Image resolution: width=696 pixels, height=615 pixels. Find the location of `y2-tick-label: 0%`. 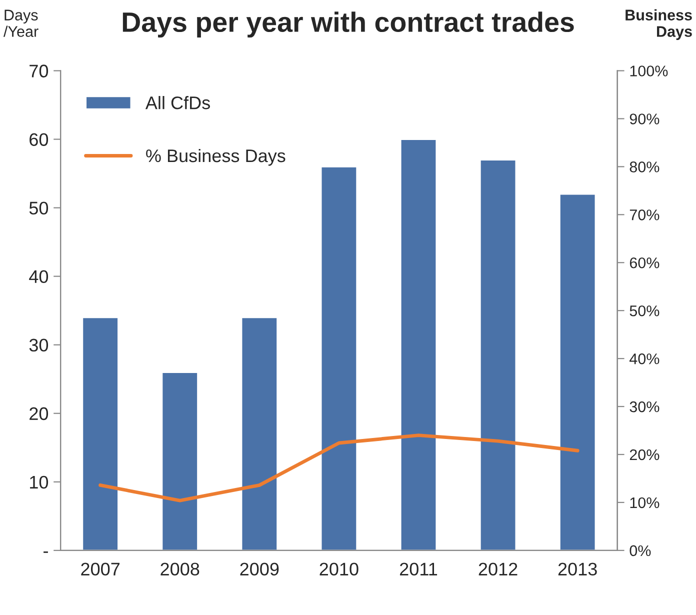

y2-tick-label: 0% is located at coordinates (640, 550).